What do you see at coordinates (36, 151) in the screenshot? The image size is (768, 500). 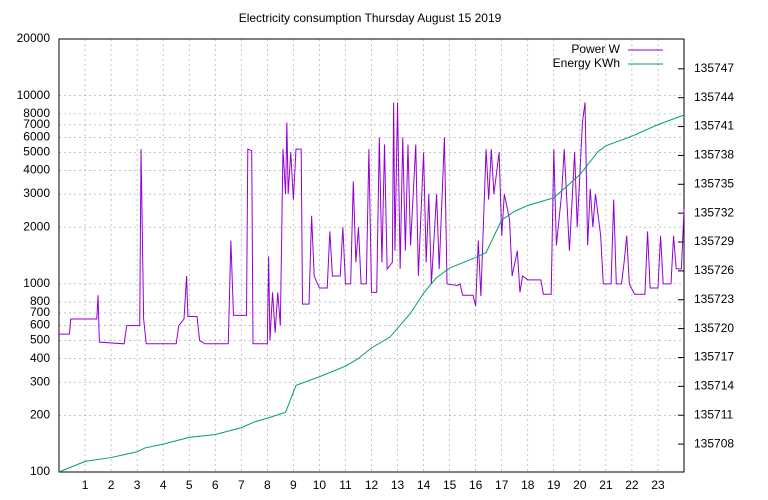 I see `y-tick-label: 5000` at bounding box center [36, 151].